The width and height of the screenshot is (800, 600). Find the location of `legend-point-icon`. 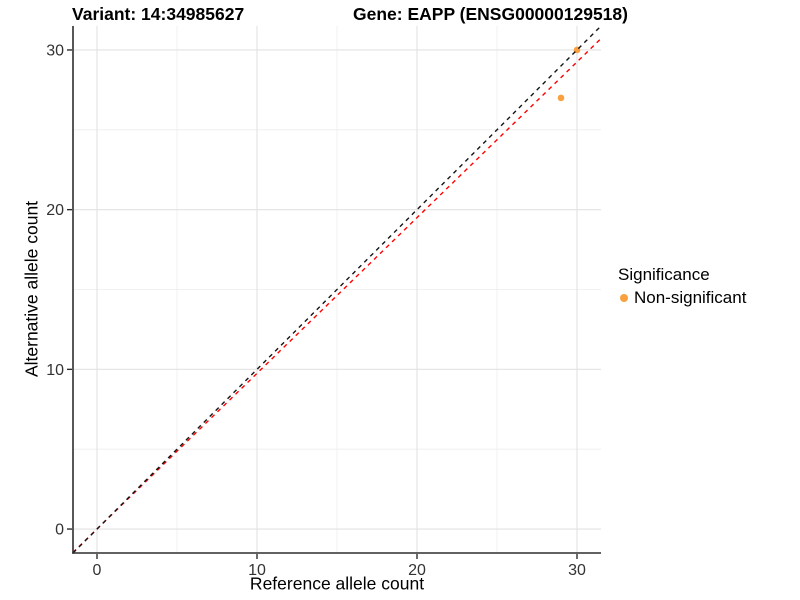

legend-point-icon is located at coordinates (624, 298).